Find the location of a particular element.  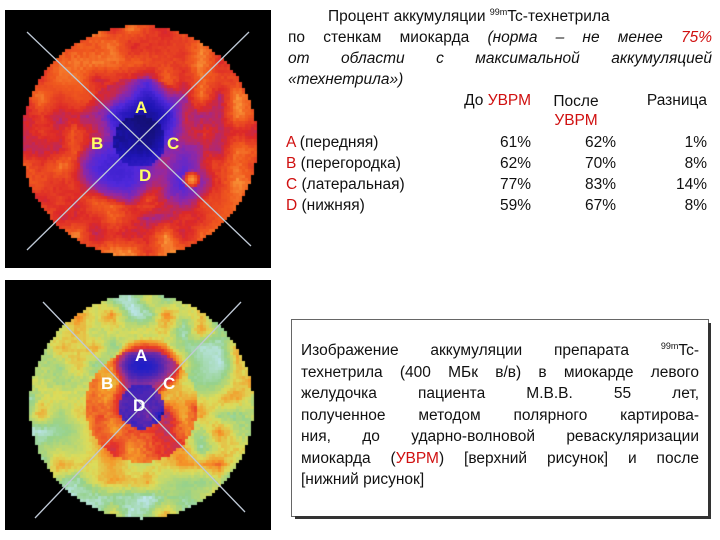

caption-line: желудочка пациента М.В.В. 55 лет, is located at coordinates (500, 393).